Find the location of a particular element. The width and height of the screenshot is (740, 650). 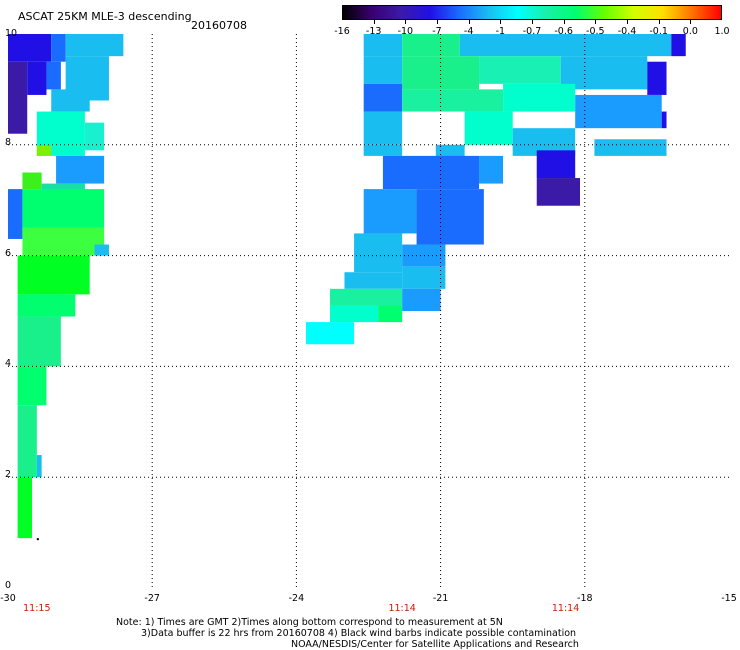

x-tick-label: -27 is located at coordinates (152, 598).